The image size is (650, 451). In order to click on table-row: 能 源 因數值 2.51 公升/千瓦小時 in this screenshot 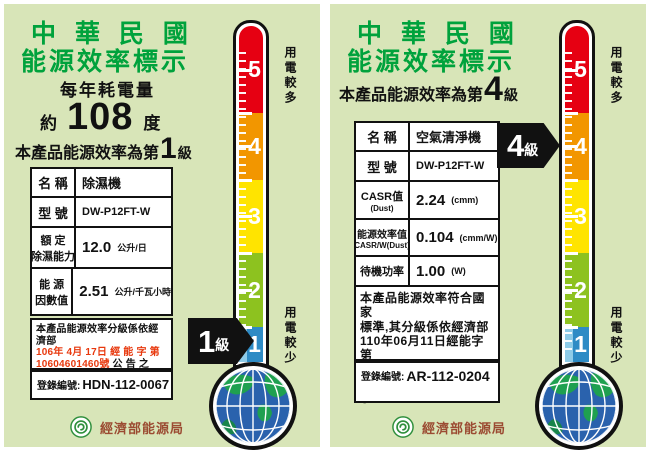, I will do `click(101, 291)`.